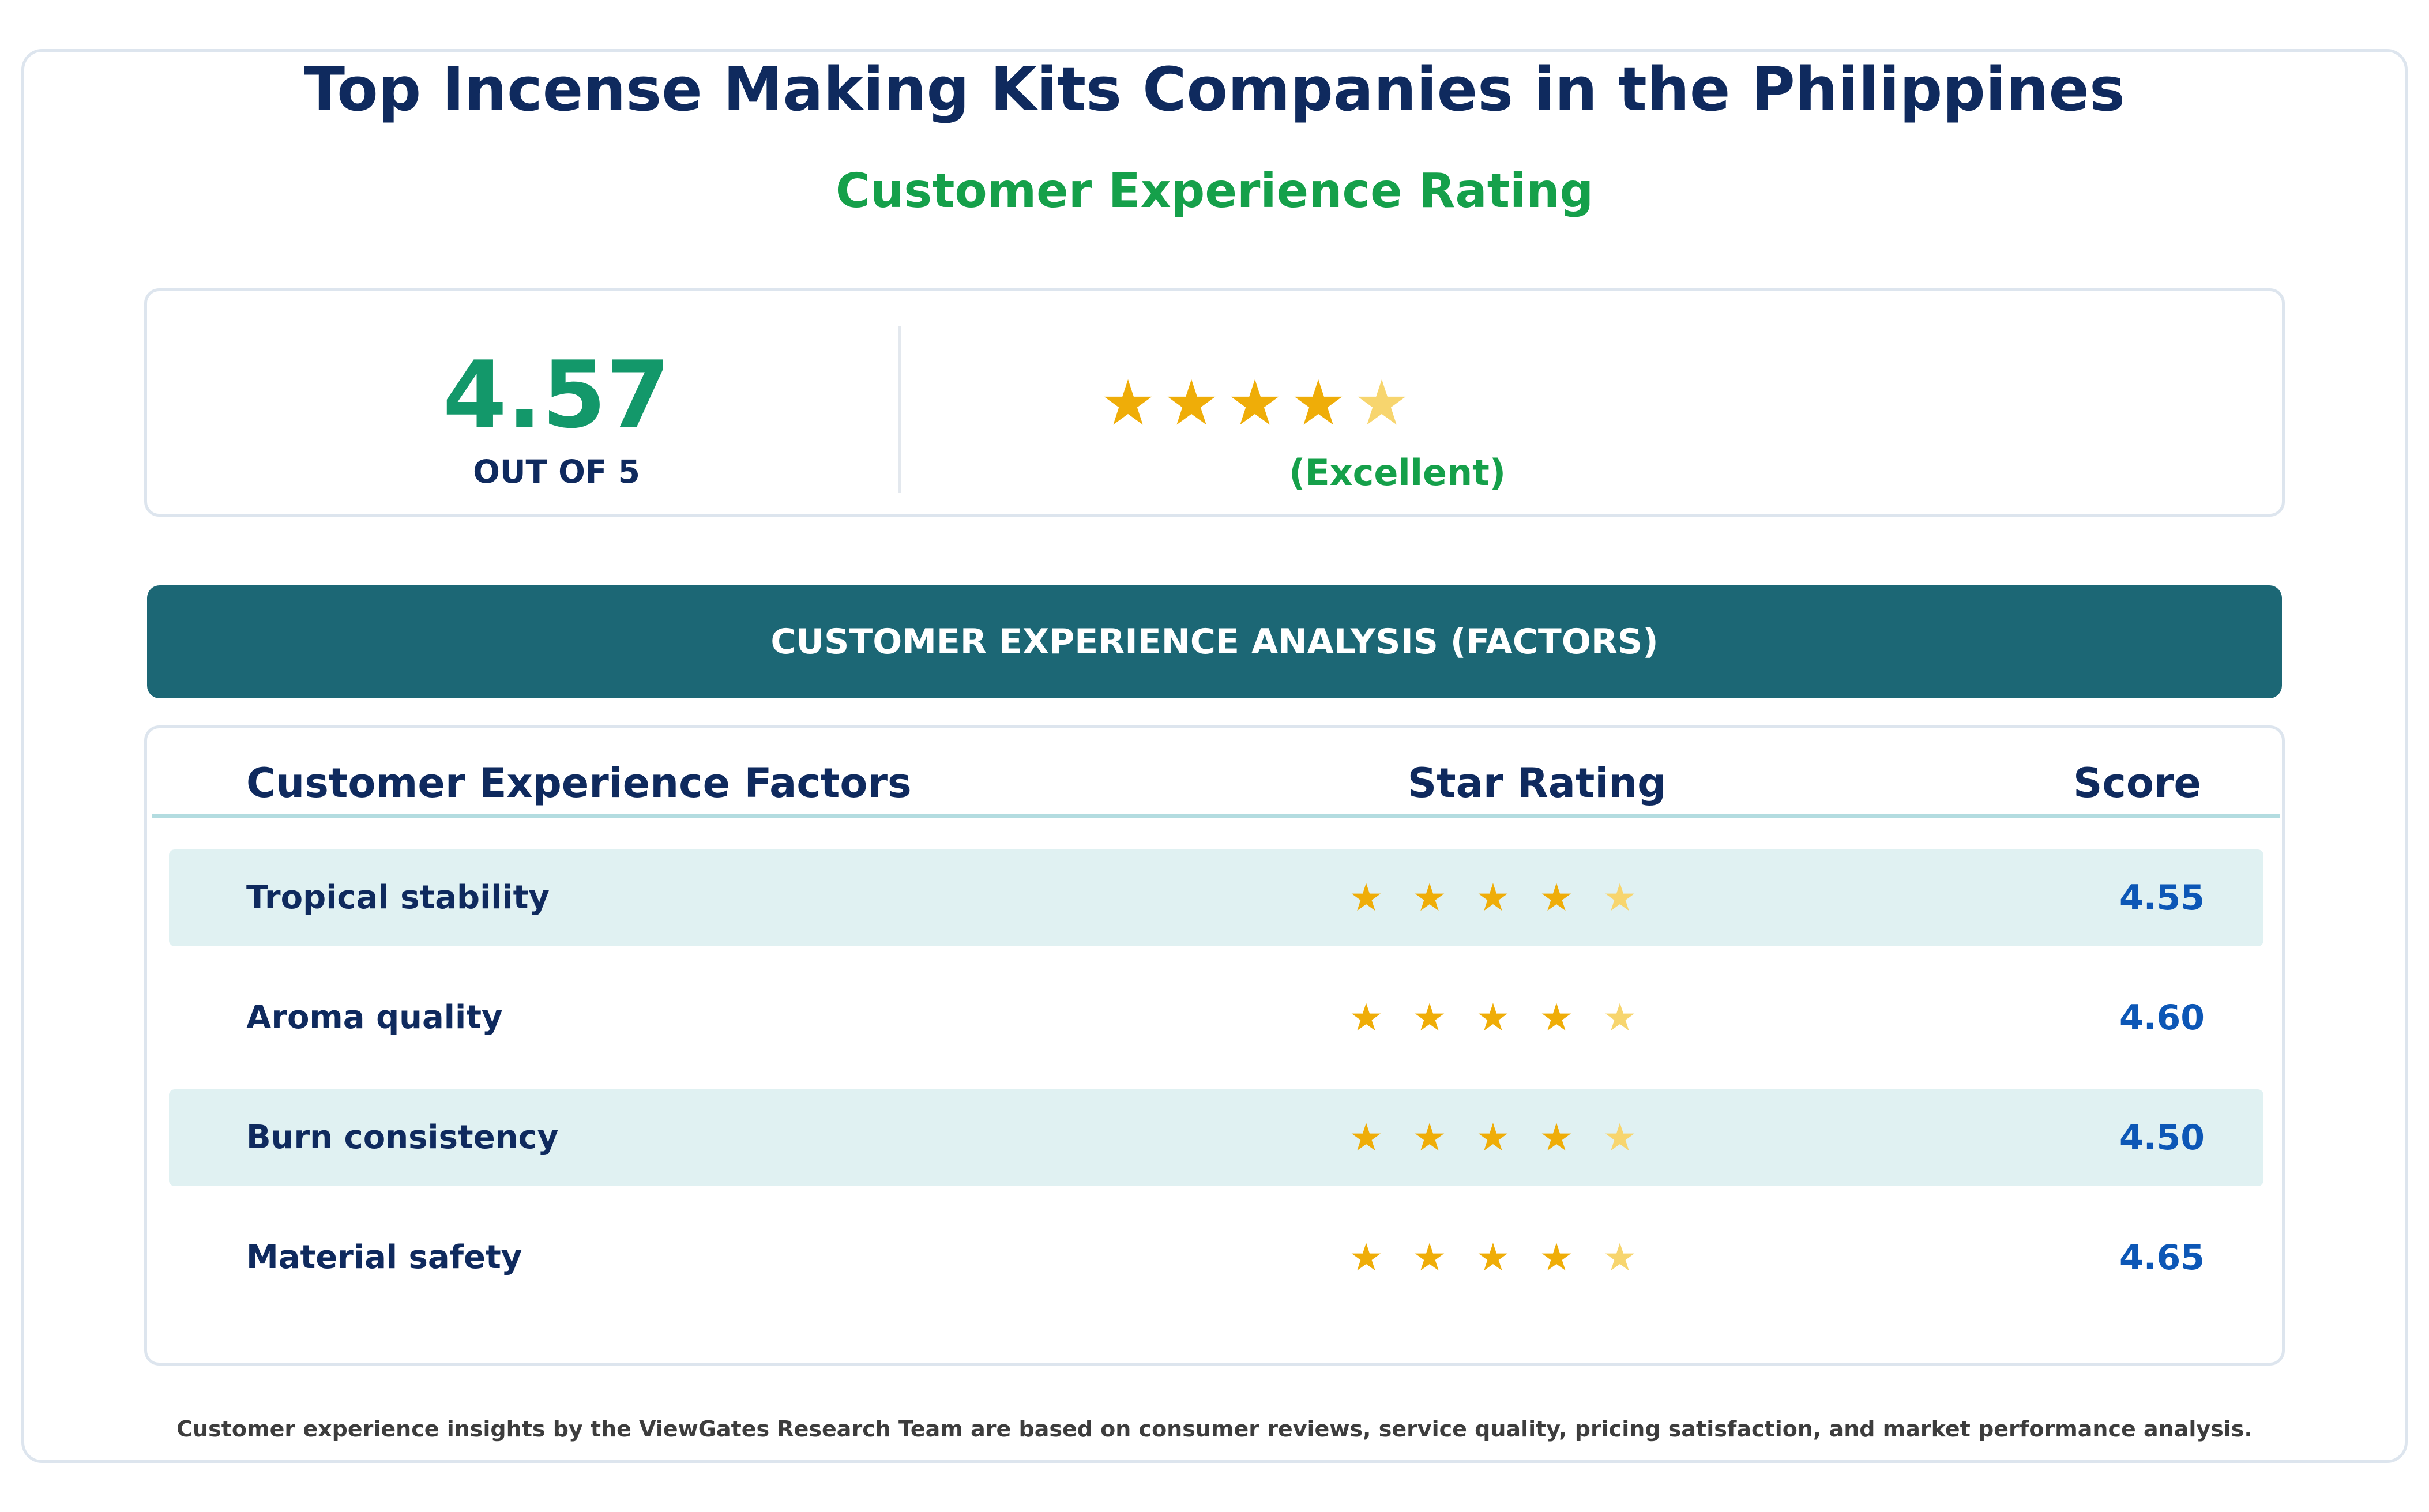 This screenshot has width=2429, height=1512. What do you see at coordinates (384, 1257) in the screenshot?
I see `factor-label: Material safety` at bounding box center [384, 1257].